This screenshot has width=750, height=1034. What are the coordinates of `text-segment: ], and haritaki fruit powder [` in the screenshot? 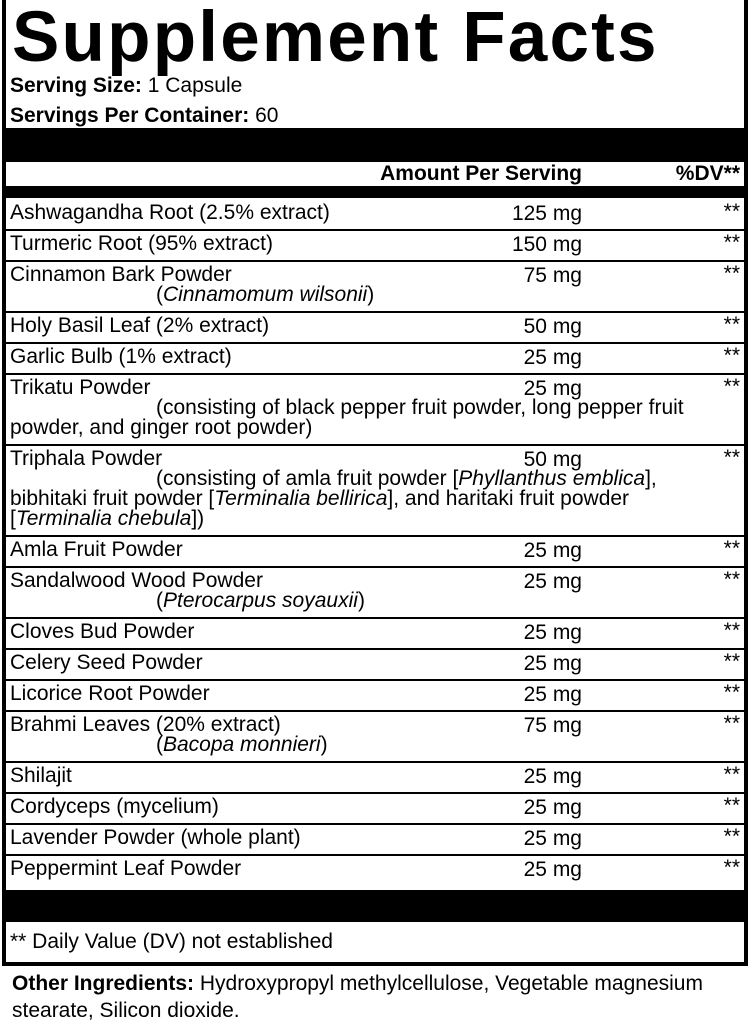 It's located at (320, 508).